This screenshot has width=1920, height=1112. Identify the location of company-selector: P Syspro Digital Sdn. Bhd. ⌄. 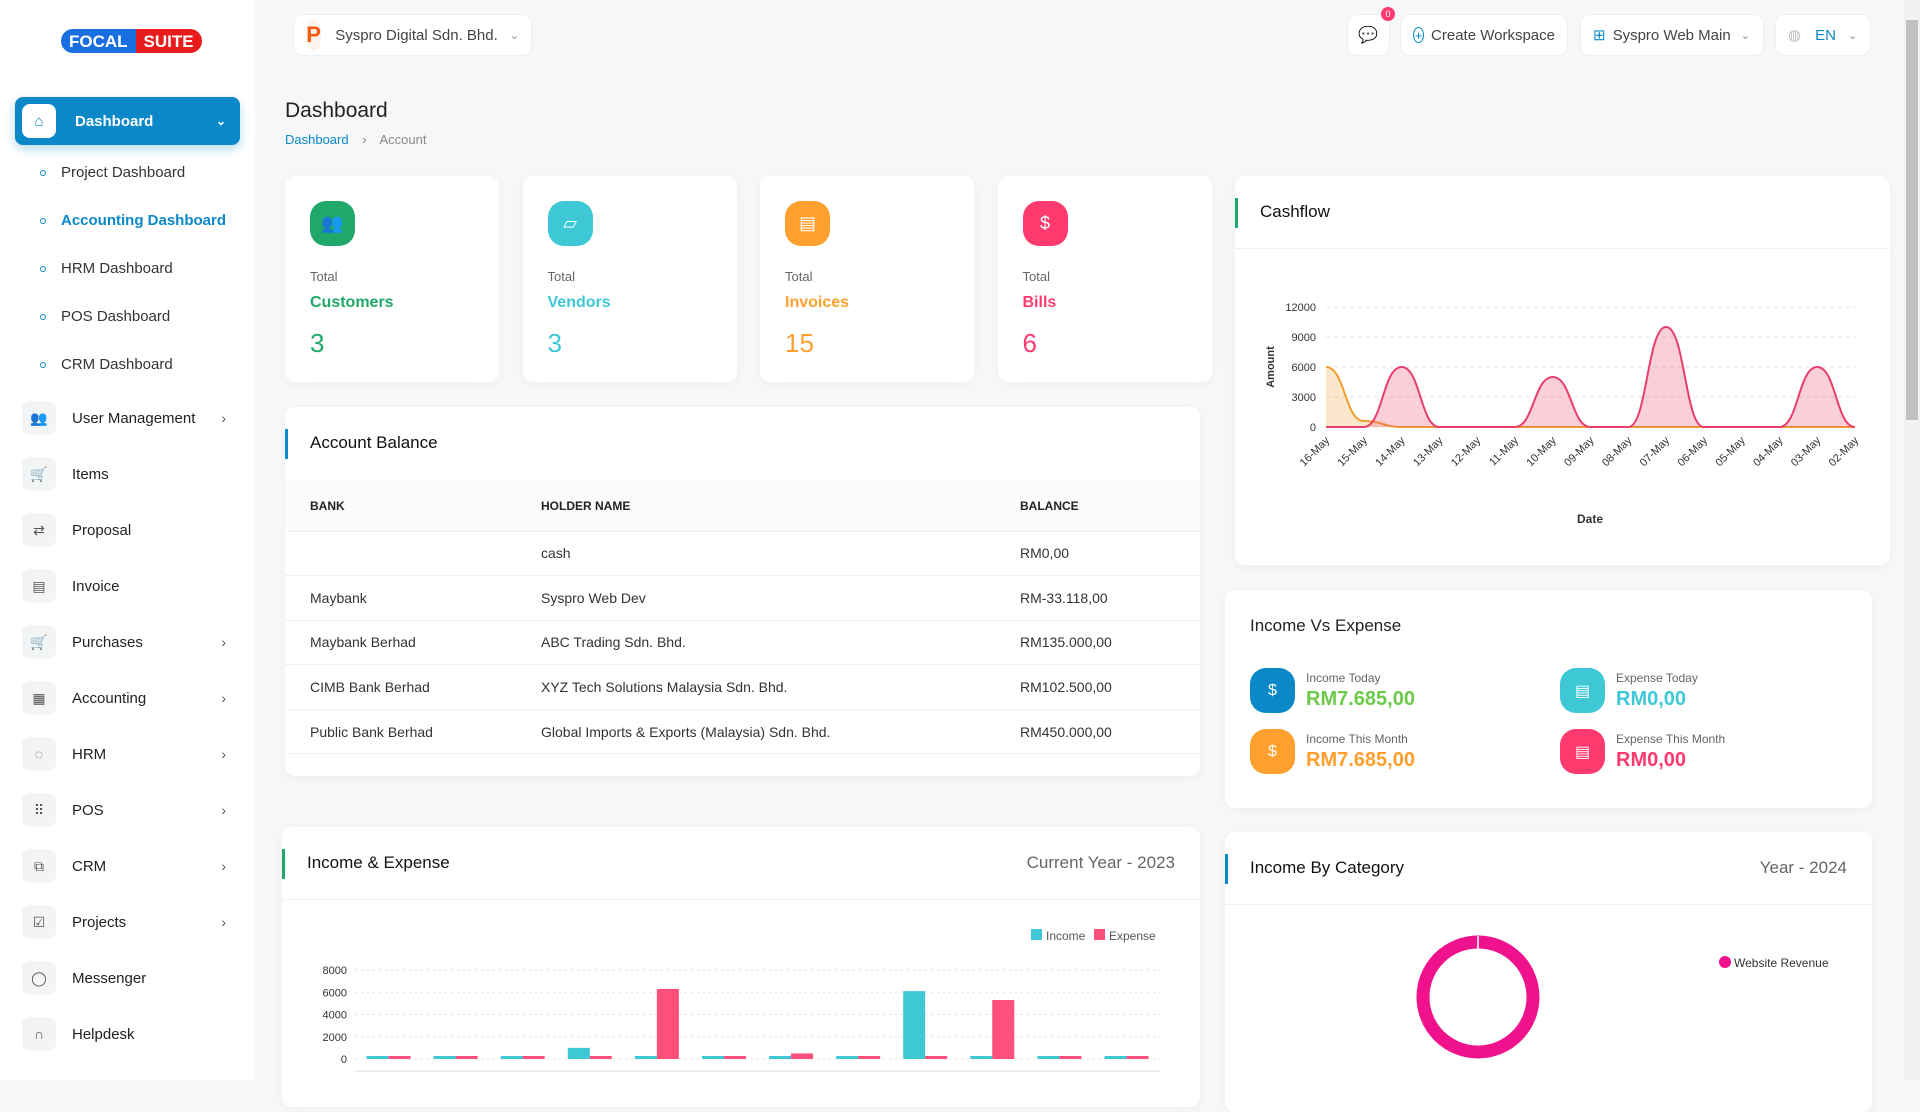
(412, 35).